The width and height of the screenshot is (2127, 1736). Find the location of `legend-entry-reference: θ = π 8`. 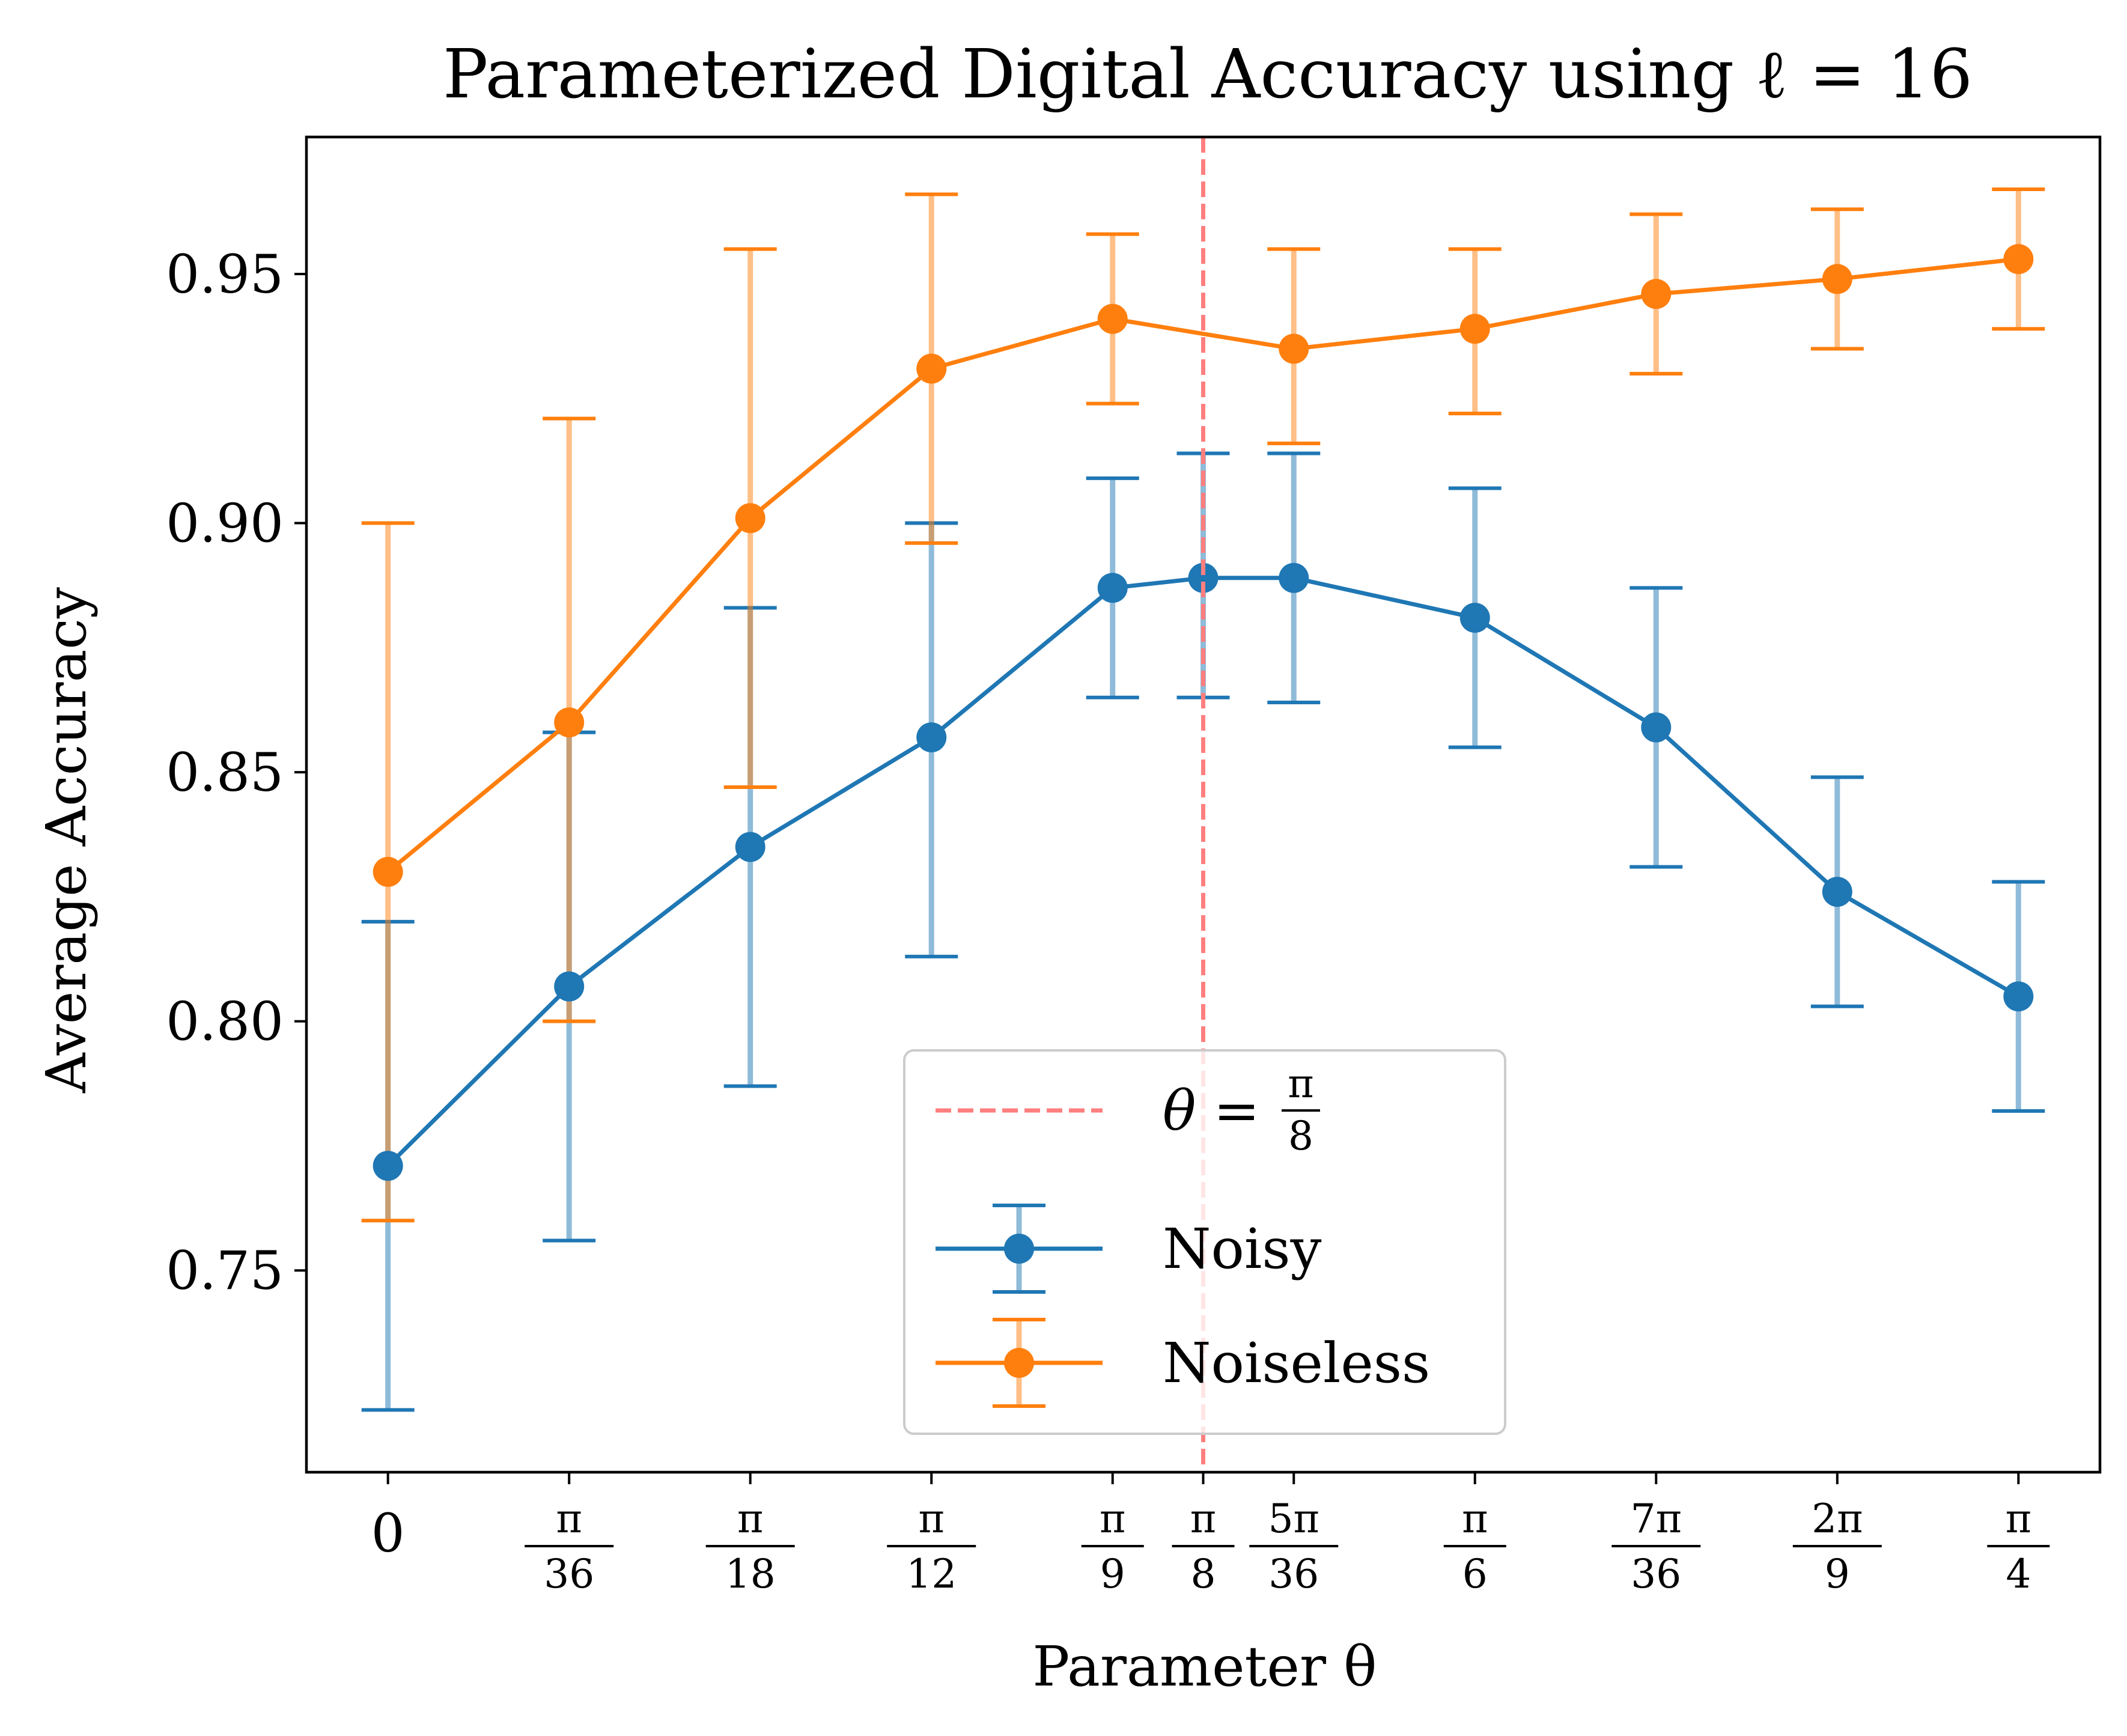

legend-entry-reference: θ = π 8 is located at coordinates (1128, 1110).